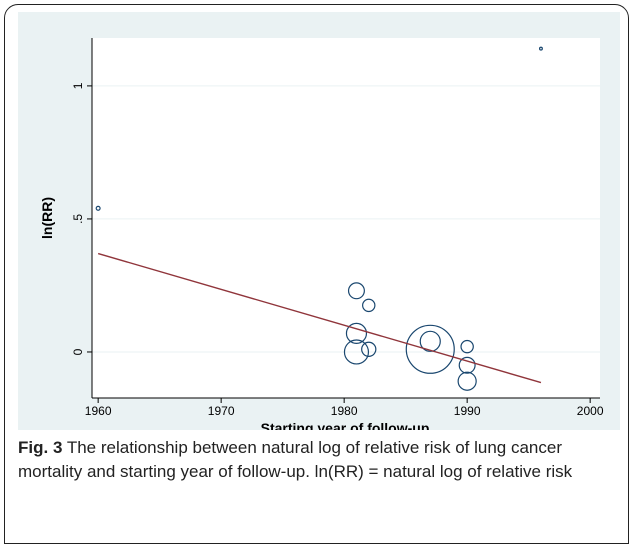 The width and height of the screenshot is (635, 544). I want to click on x-tick-label: 1990, so click(467, 411).